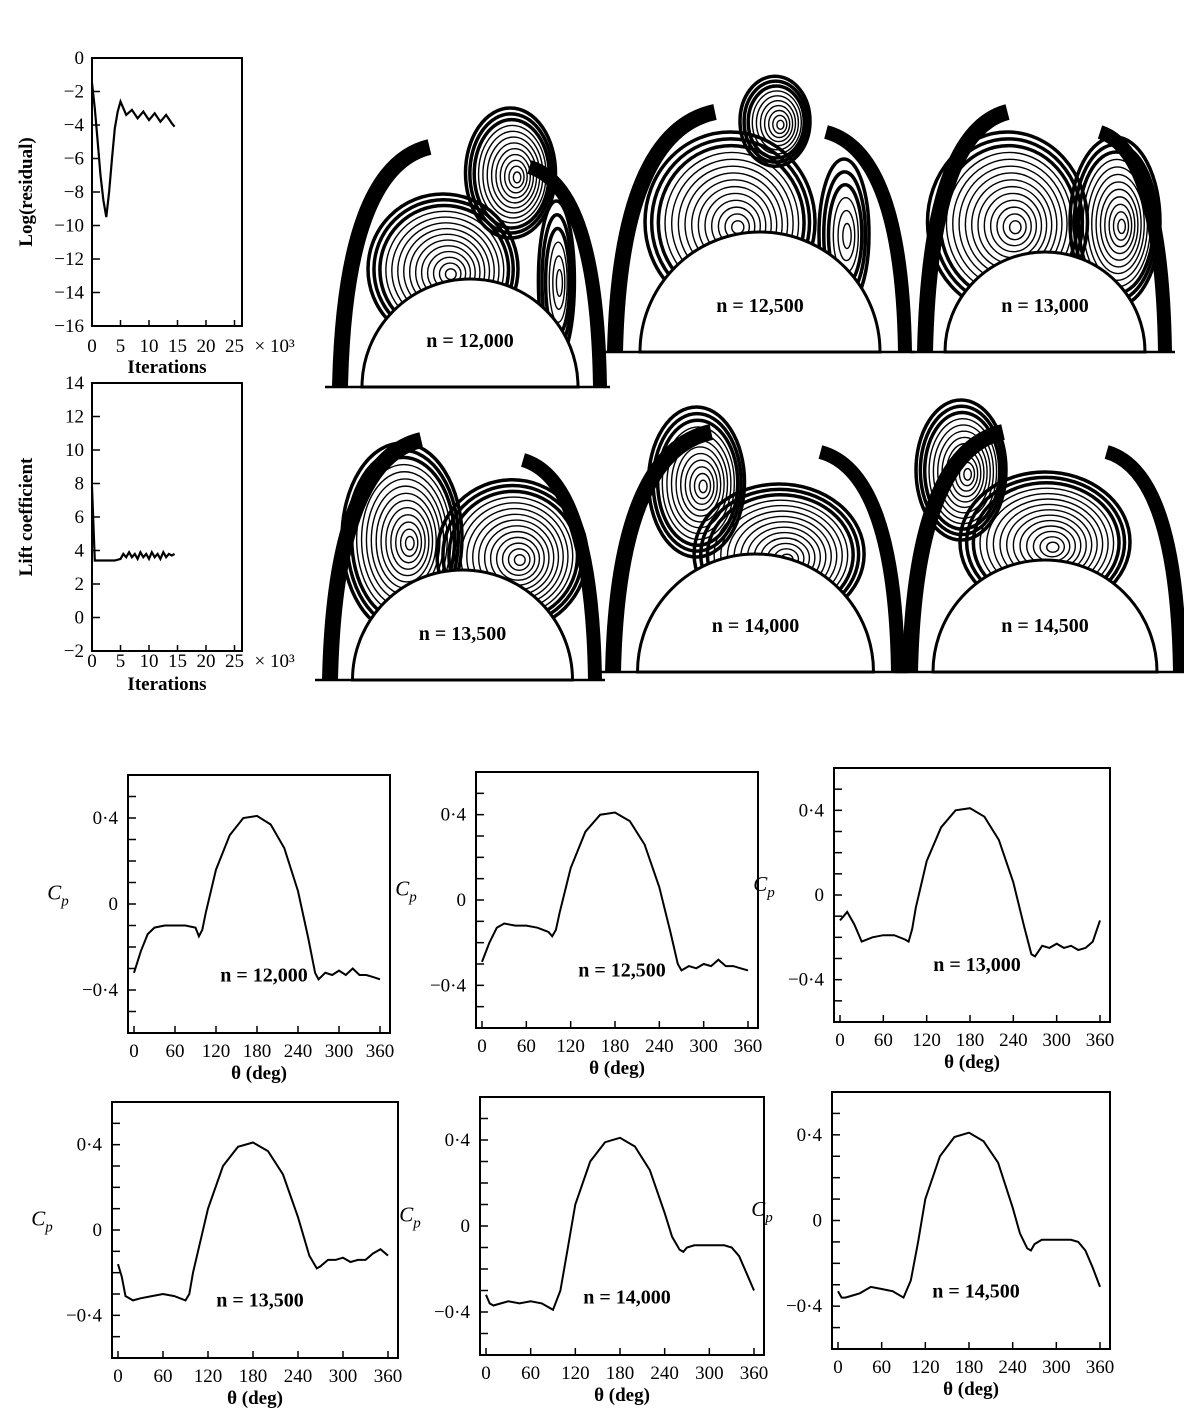  What do you see at coordinates (470, 341) in the screenshot?
I see `panel-label: n = 12,000` at bounding box center [470, 341].